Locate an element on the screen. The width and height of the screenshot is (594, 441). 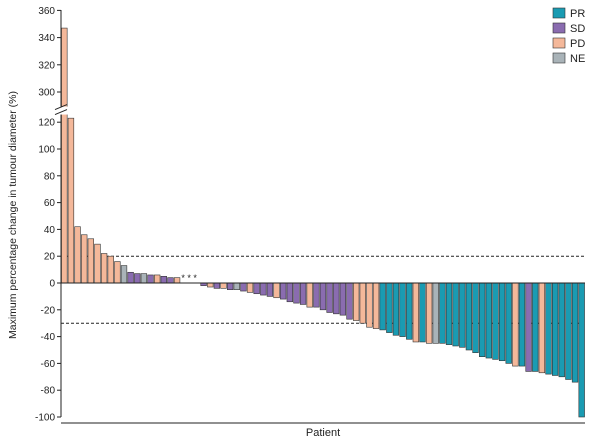
axis-break-marker is located at coordinates (61, 110).